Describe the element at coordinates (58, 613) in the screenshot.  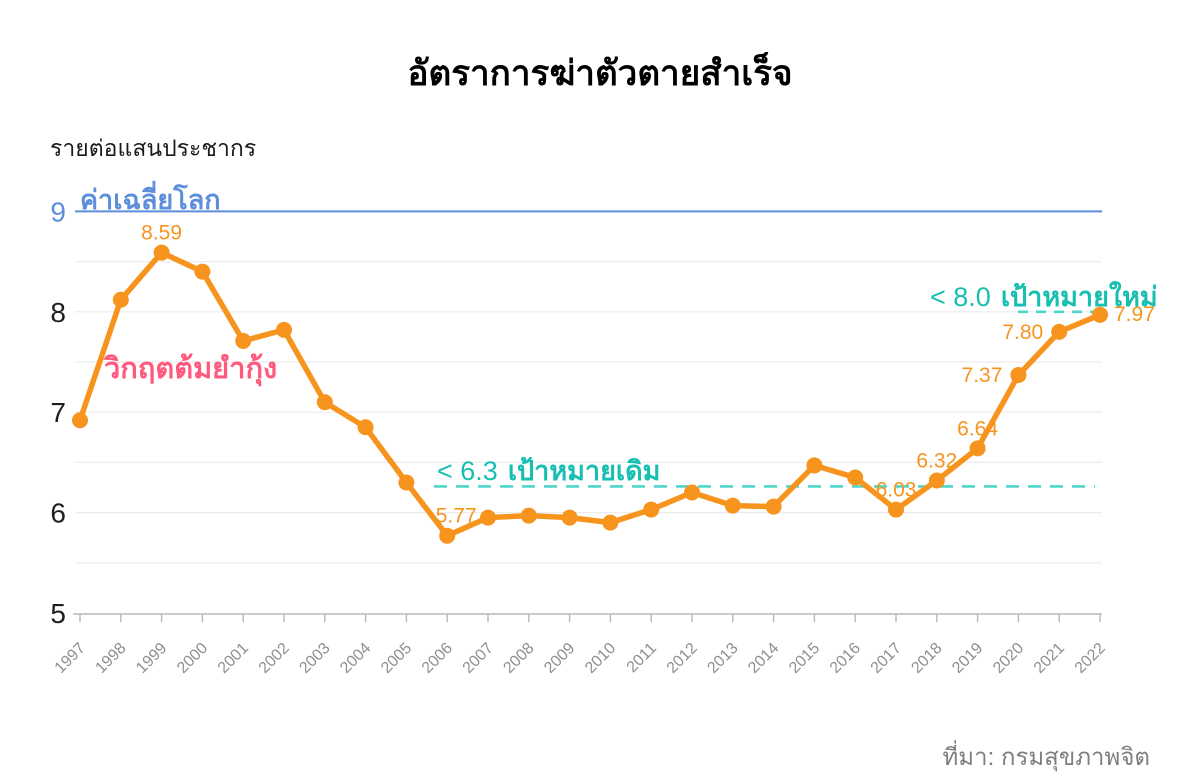
I see `y-tick-label: 5` at that location.